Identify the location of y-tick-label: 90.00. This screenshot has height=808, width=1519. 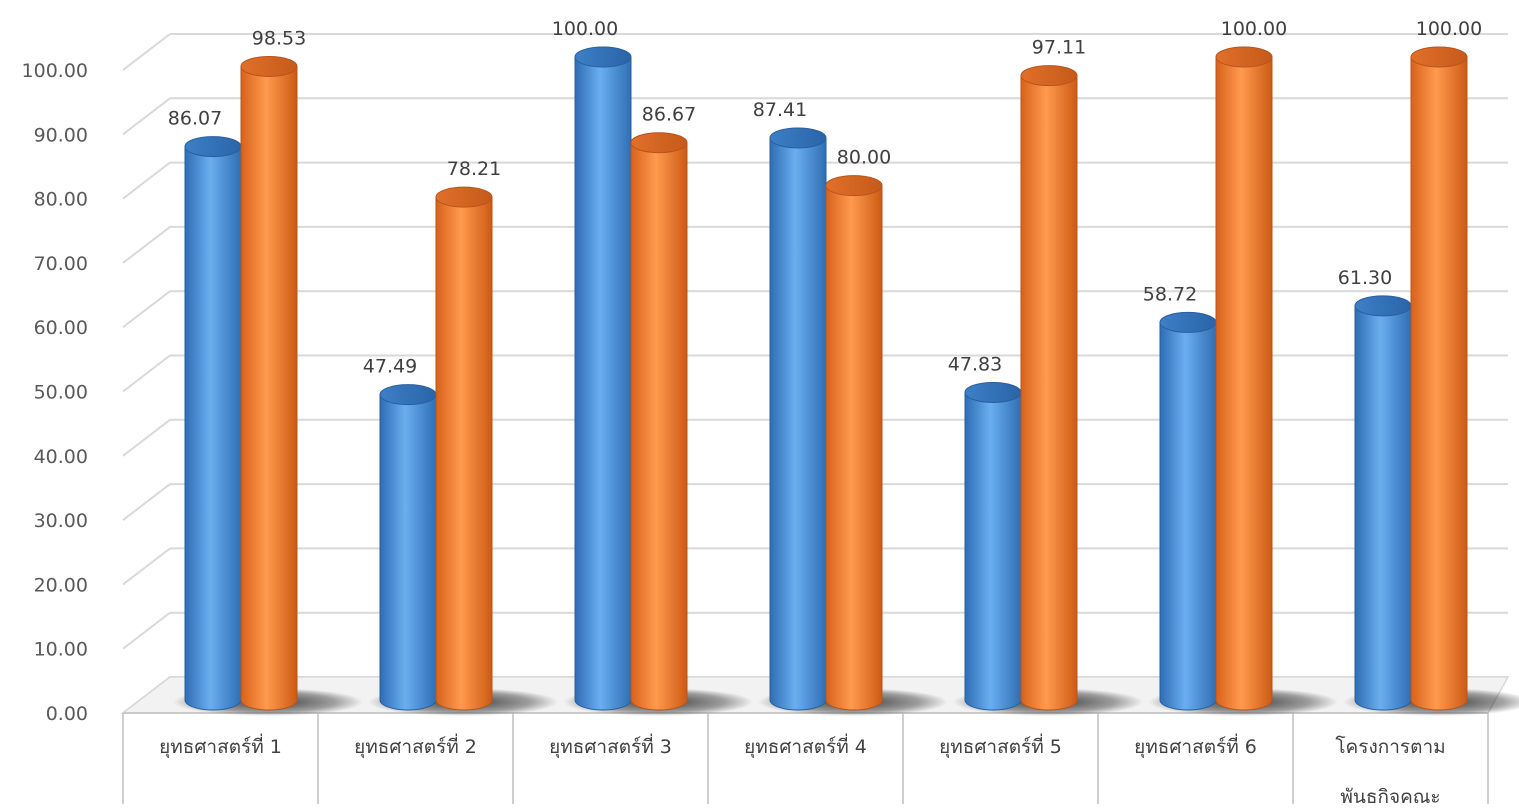
(61, 135).